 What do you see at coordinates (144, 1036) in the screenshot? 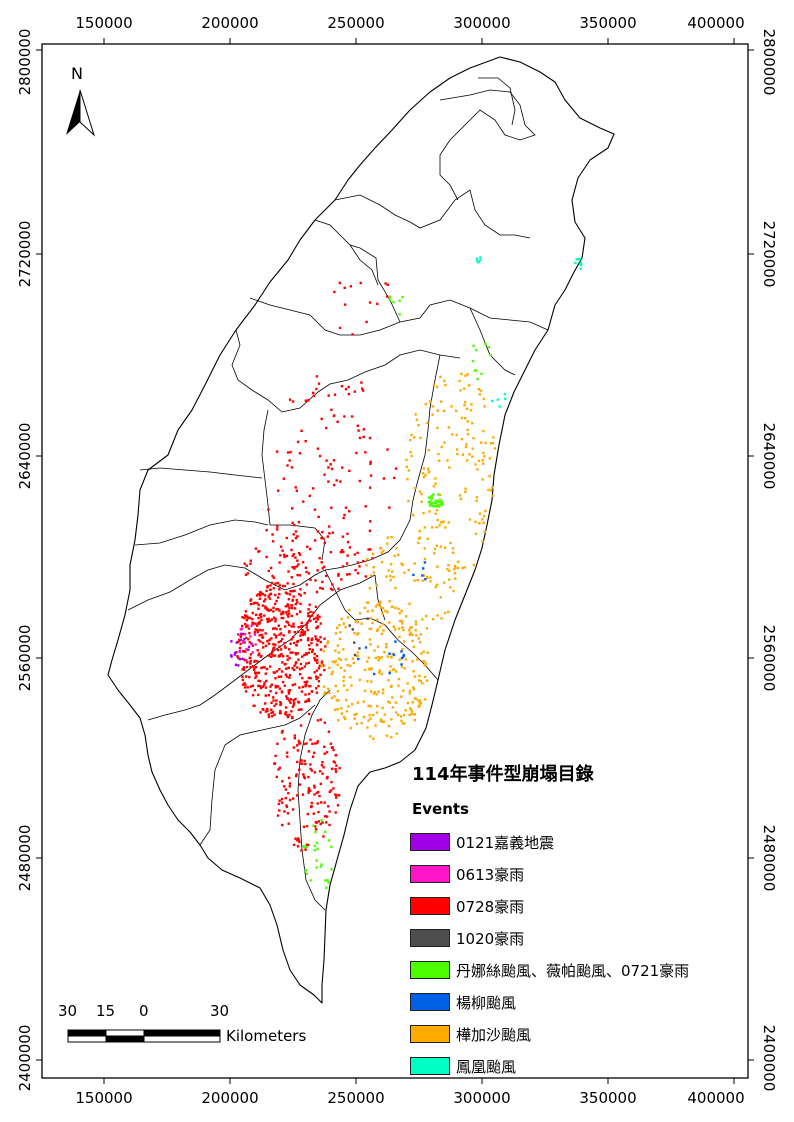
I see `scale-bar` at bounding box center [144, 1036].